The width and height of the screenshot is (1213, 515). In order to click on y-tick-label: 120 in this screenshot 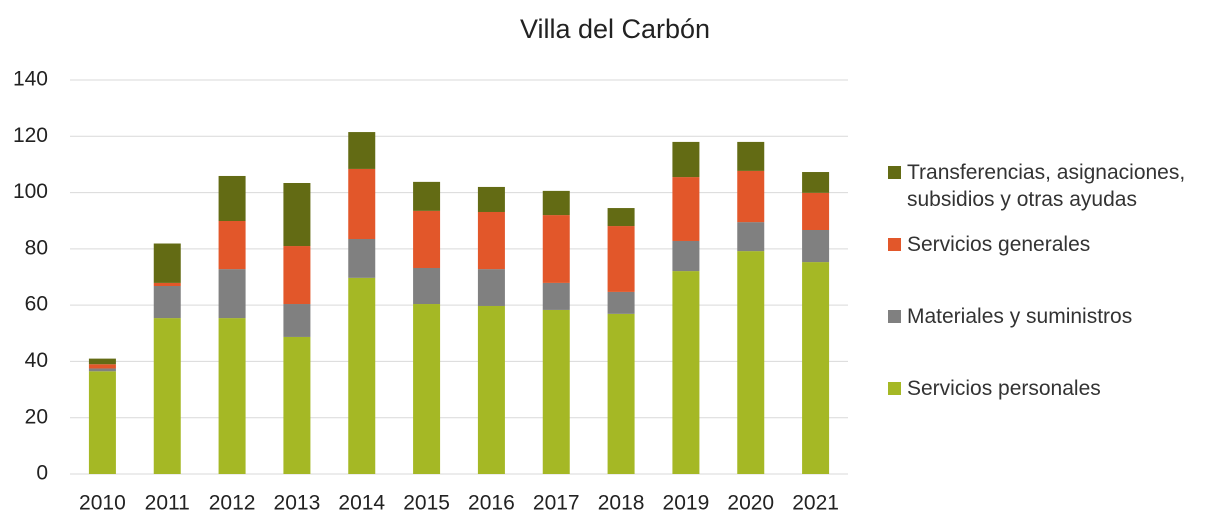, I will do `click(30, 135)`.